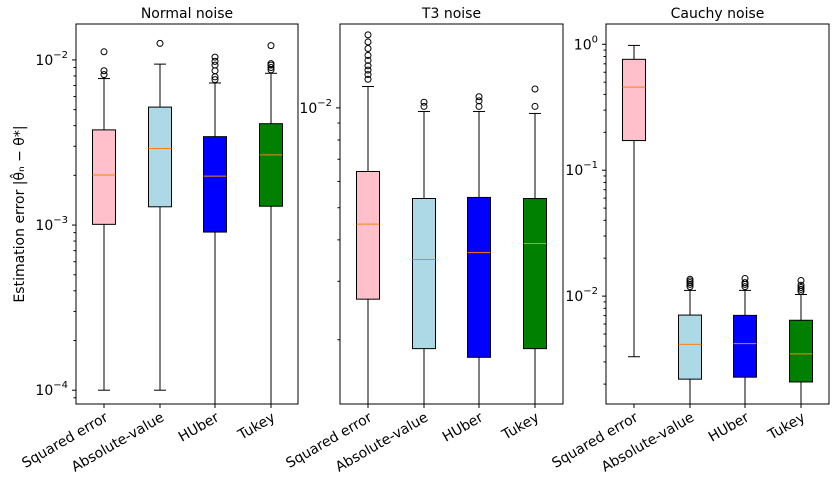 The width and height of the screenshot is (839, 483). I want to click on tick-exponent: −1, so click(590, 165).